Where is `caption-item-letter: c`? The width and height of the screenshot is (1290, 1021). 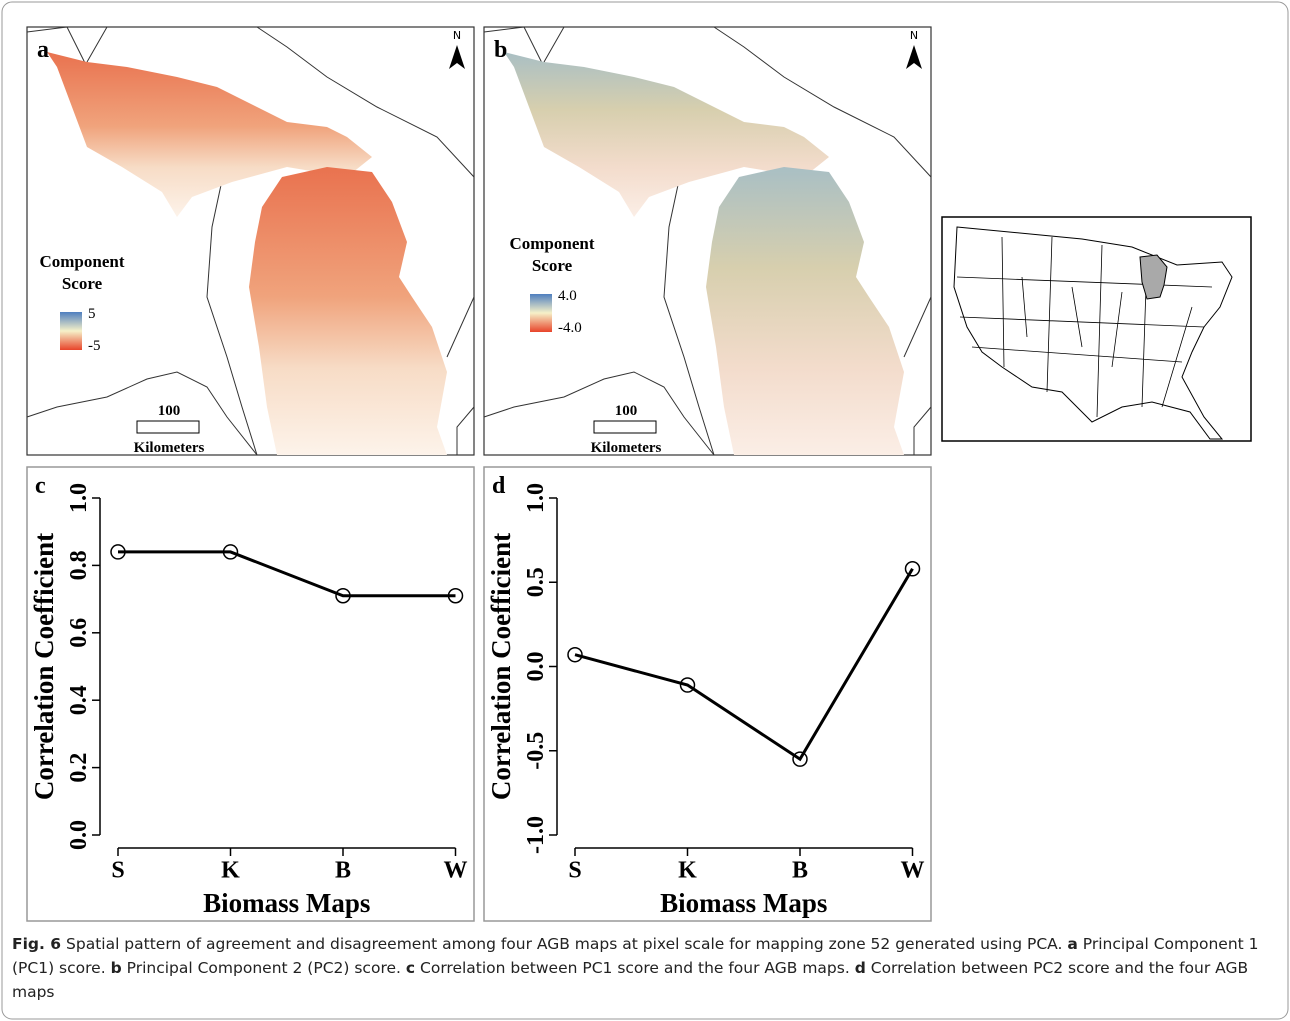 caption-item-letter: c is located at coordinates (410, 968).